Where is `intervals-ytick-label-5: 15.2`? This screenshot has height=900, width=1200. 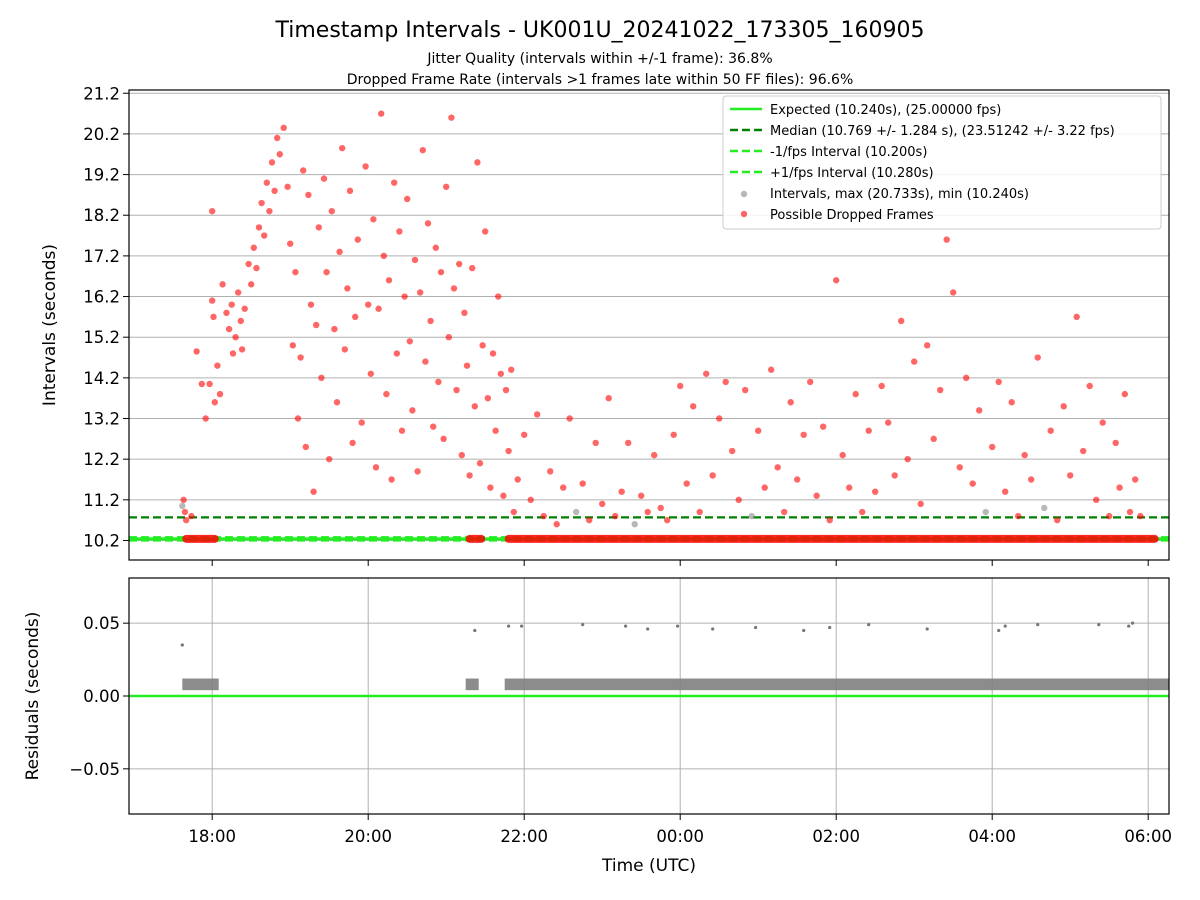
intervals-ytick-label-5: 15.2 is located at coordinates (101, 337).